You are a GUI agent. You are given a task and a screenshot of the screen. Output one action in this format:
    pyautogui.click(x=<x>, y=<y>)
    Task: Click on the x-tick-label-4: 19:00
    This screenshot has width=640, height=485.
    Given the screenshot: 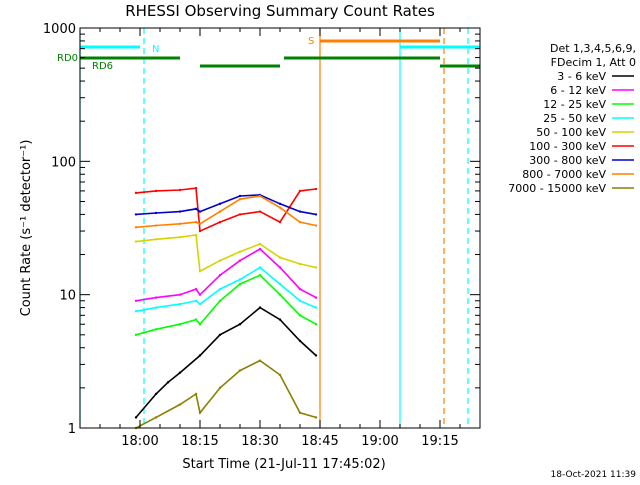 What is the action you would take?
    pyautogui.click(x=379, y=441)
    